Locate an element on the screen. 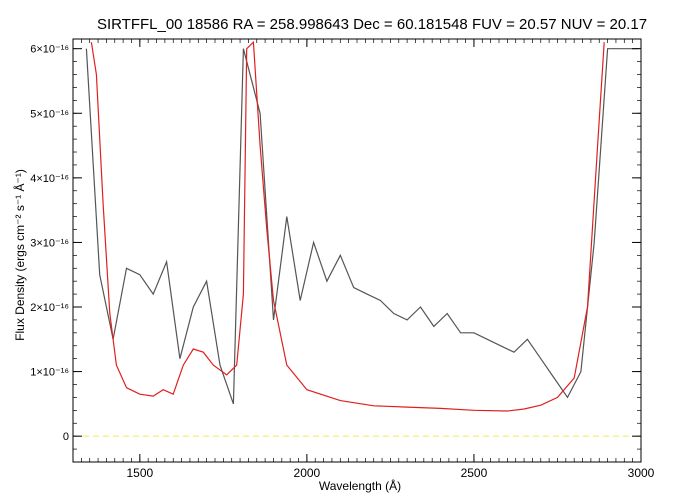 The height and width of the screenshot is (500, 674). x-tick-label: 2000 is located at coordinates (307, 473).